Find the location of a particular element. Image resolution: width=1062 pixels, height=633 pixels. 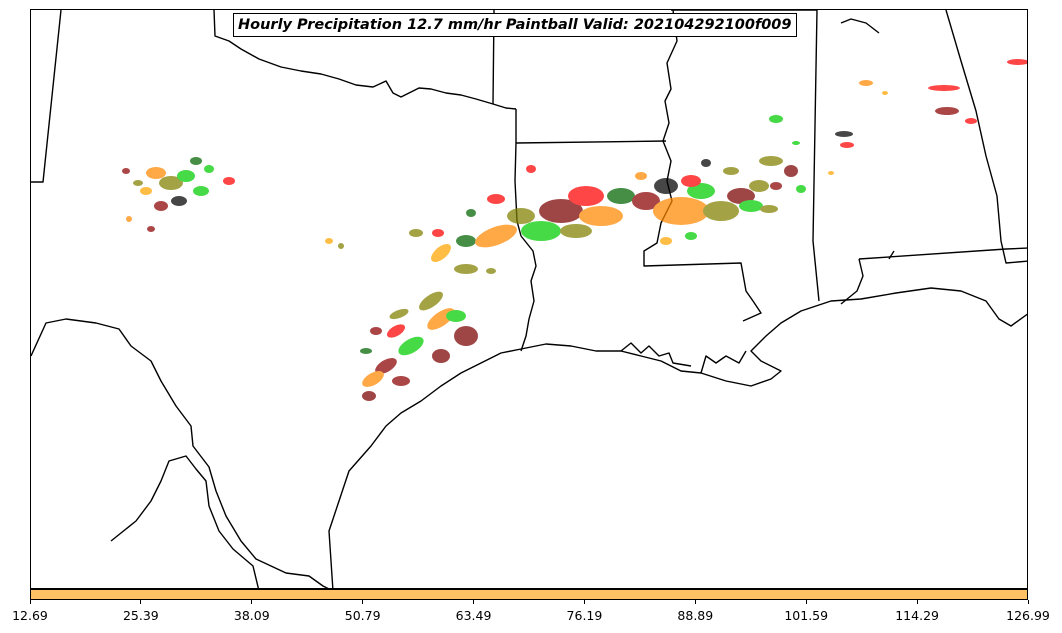

colorbar-tick-label: 101.59 is located at coordinates (806, 615).